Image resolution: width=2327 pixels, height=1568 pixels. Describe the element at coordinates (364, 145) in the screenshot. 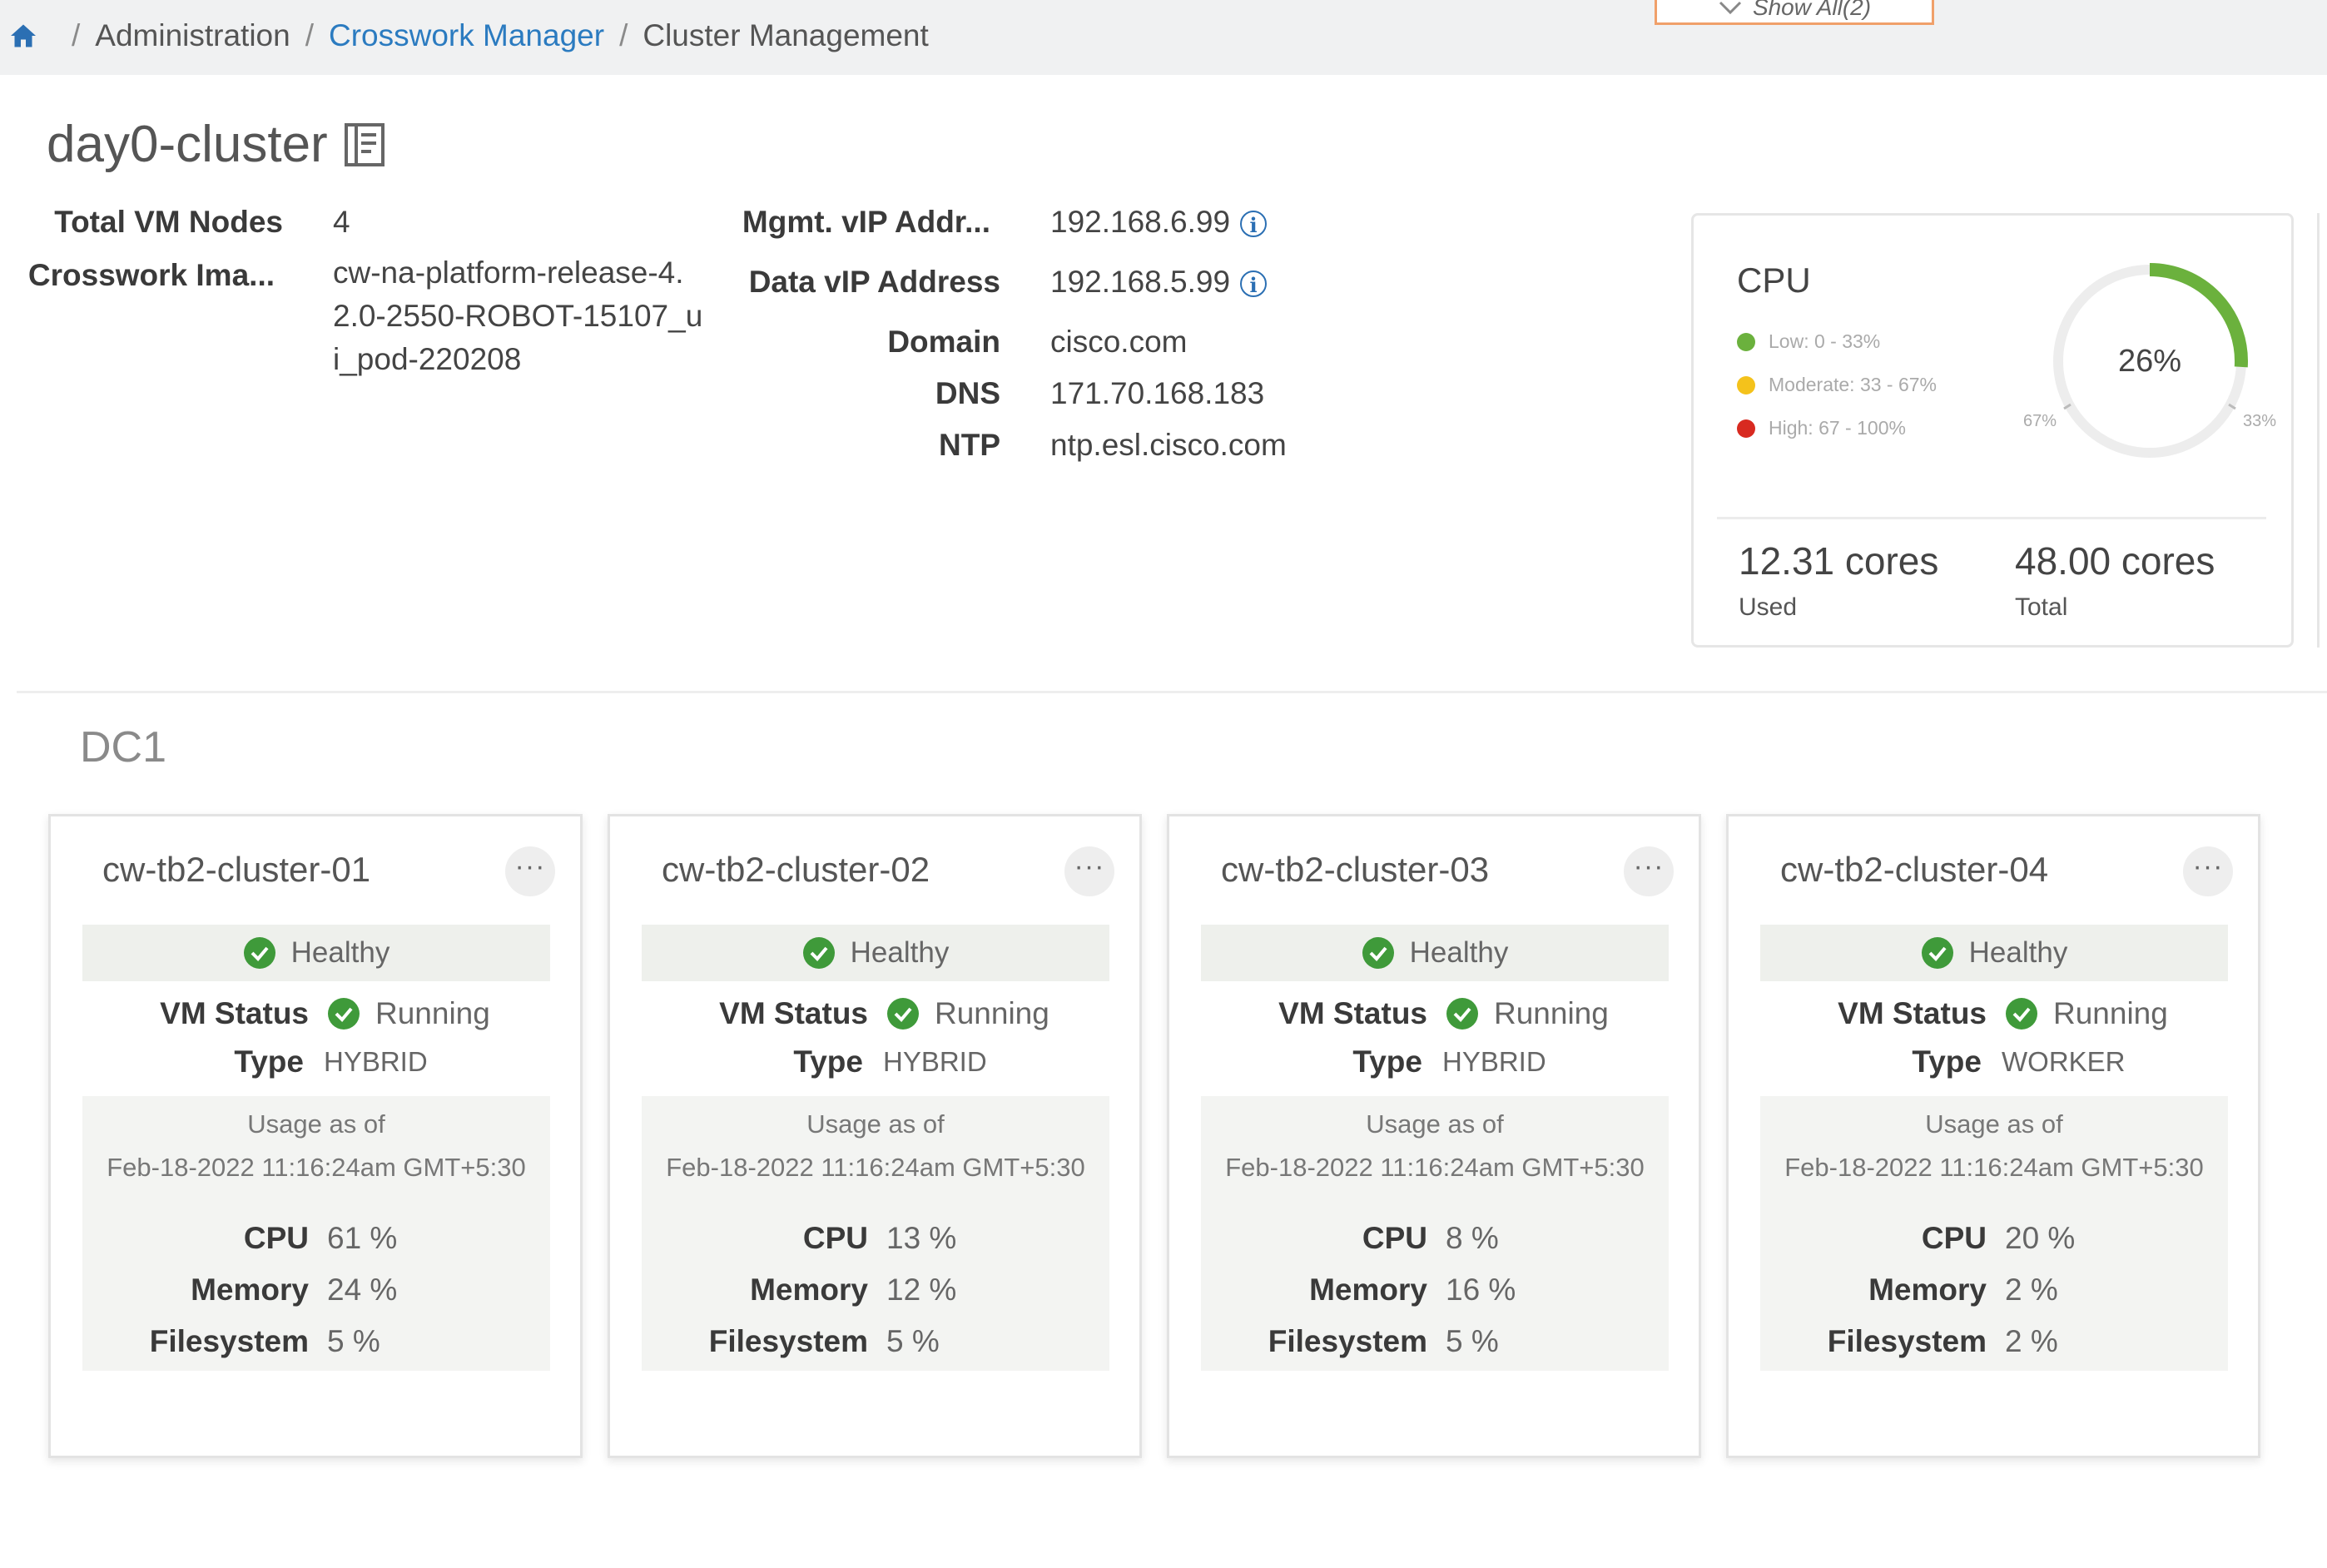

I see `notes-icon` at that location.